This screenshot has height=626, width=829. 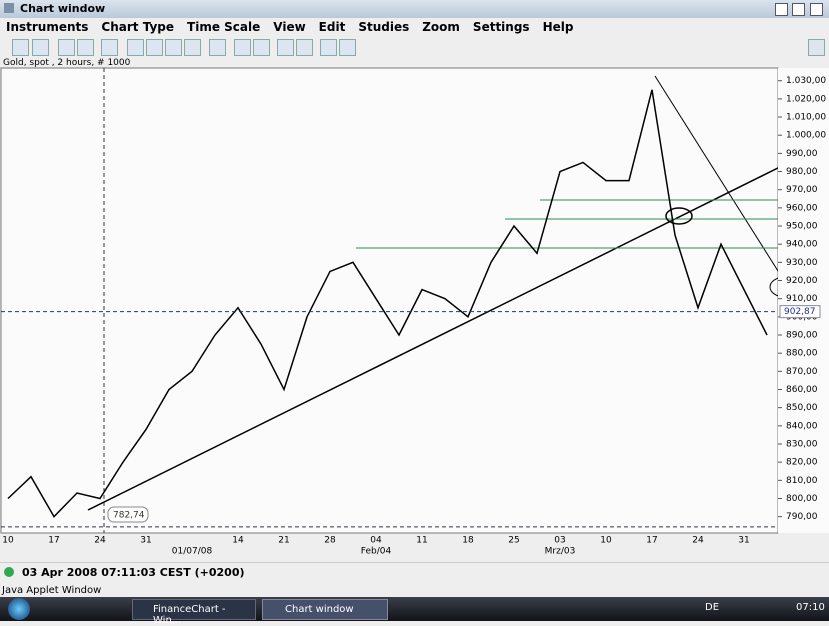 What do you see at coordinates (802, 263) in the screenshot?
I see `y-tick-label: 930,00` at bounding box center [802, 263].